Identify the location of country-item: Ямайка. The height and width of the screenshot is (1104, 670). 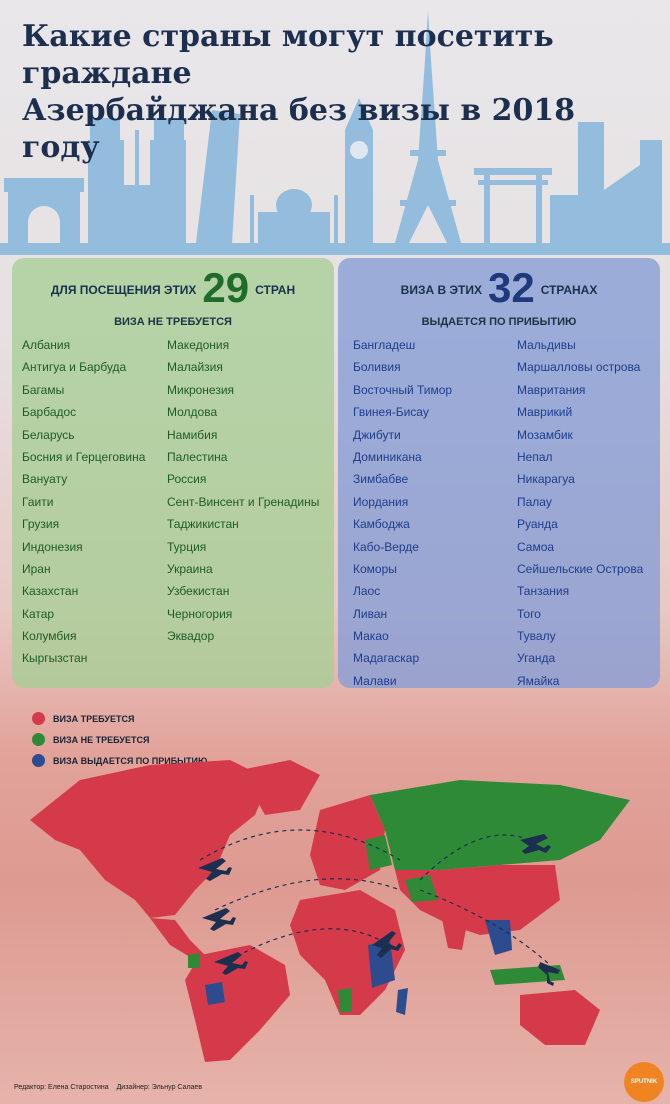
(538, 680).